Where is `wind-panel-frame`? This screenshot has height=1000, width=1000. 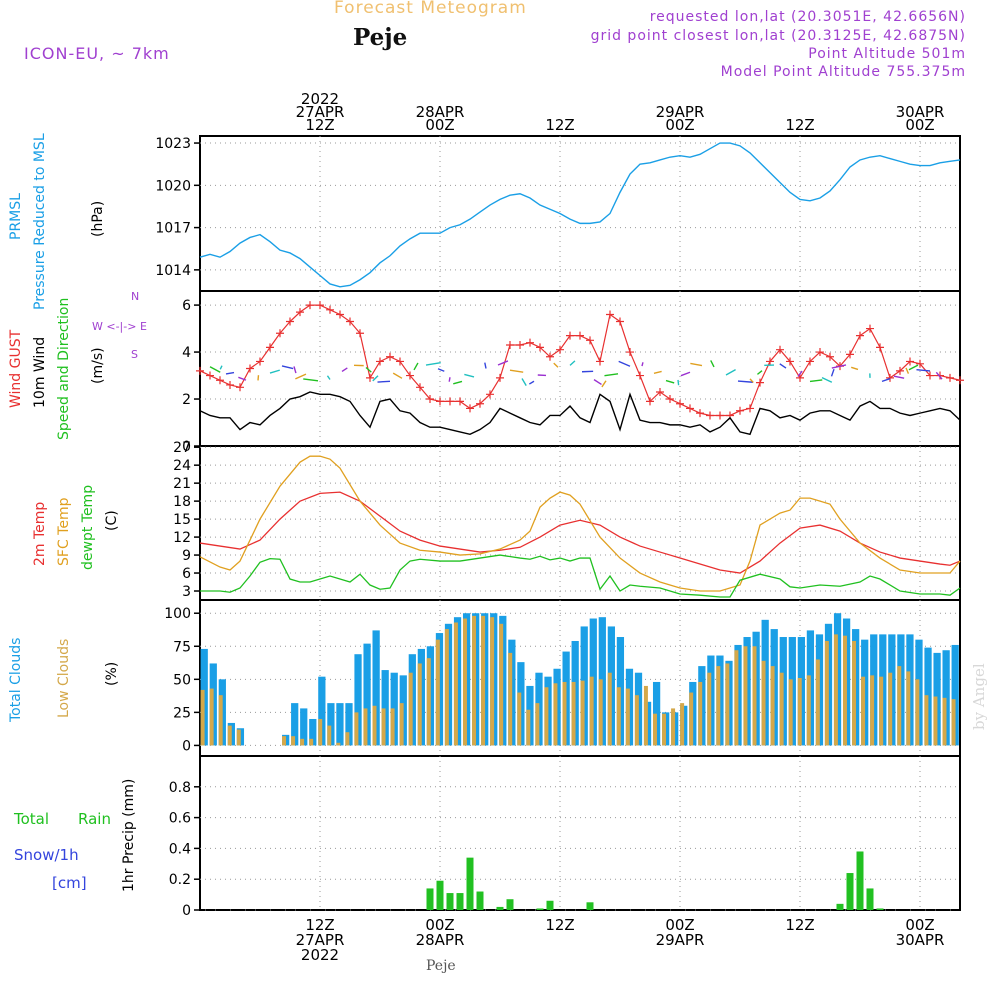
wind-panel-frame is located at coordinates (580, 368).